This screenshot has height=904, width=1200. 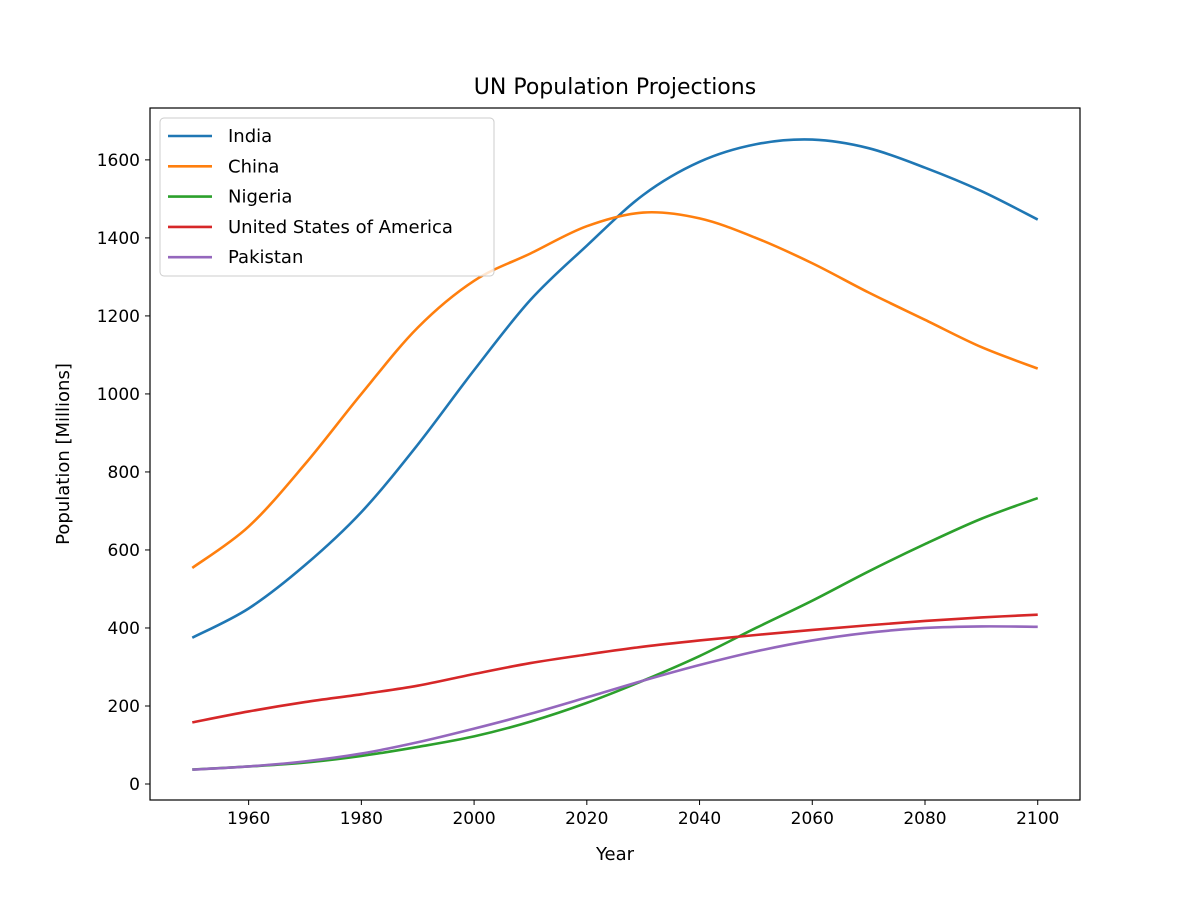 I want to click on y-tick-label: 1600, so click(x=118, y=161).